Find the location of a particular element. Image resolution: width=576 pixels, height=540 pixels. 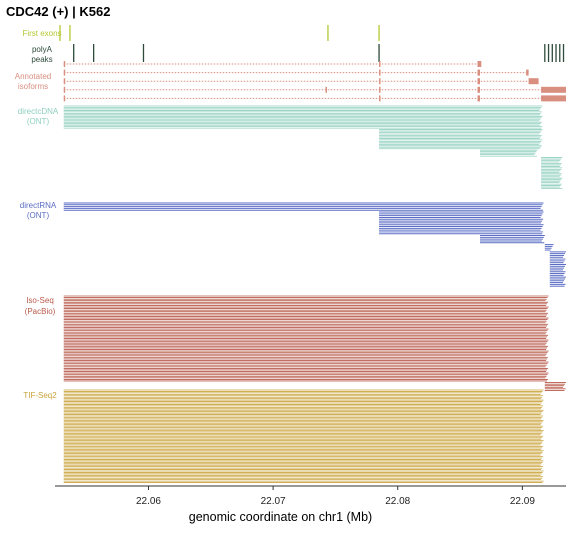

track-label-polya-1: peaks is located at coordinates (41, 59).